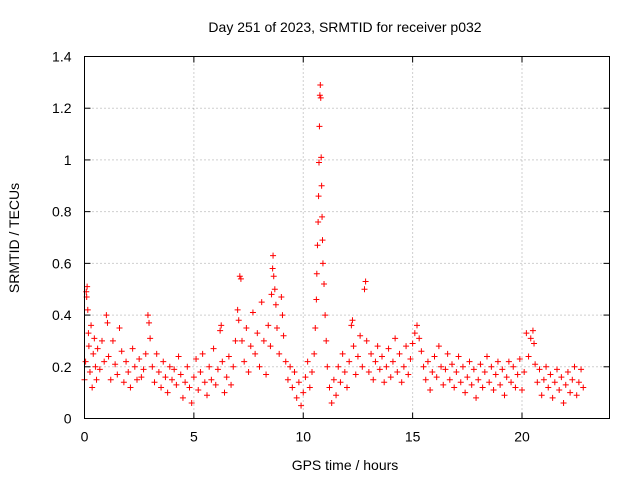 The width and height of the screenshot is (640, 480). Describe the element at coordinates (62, 367) in the screenshot. I see `y-tick-label: 0.2` at that location.